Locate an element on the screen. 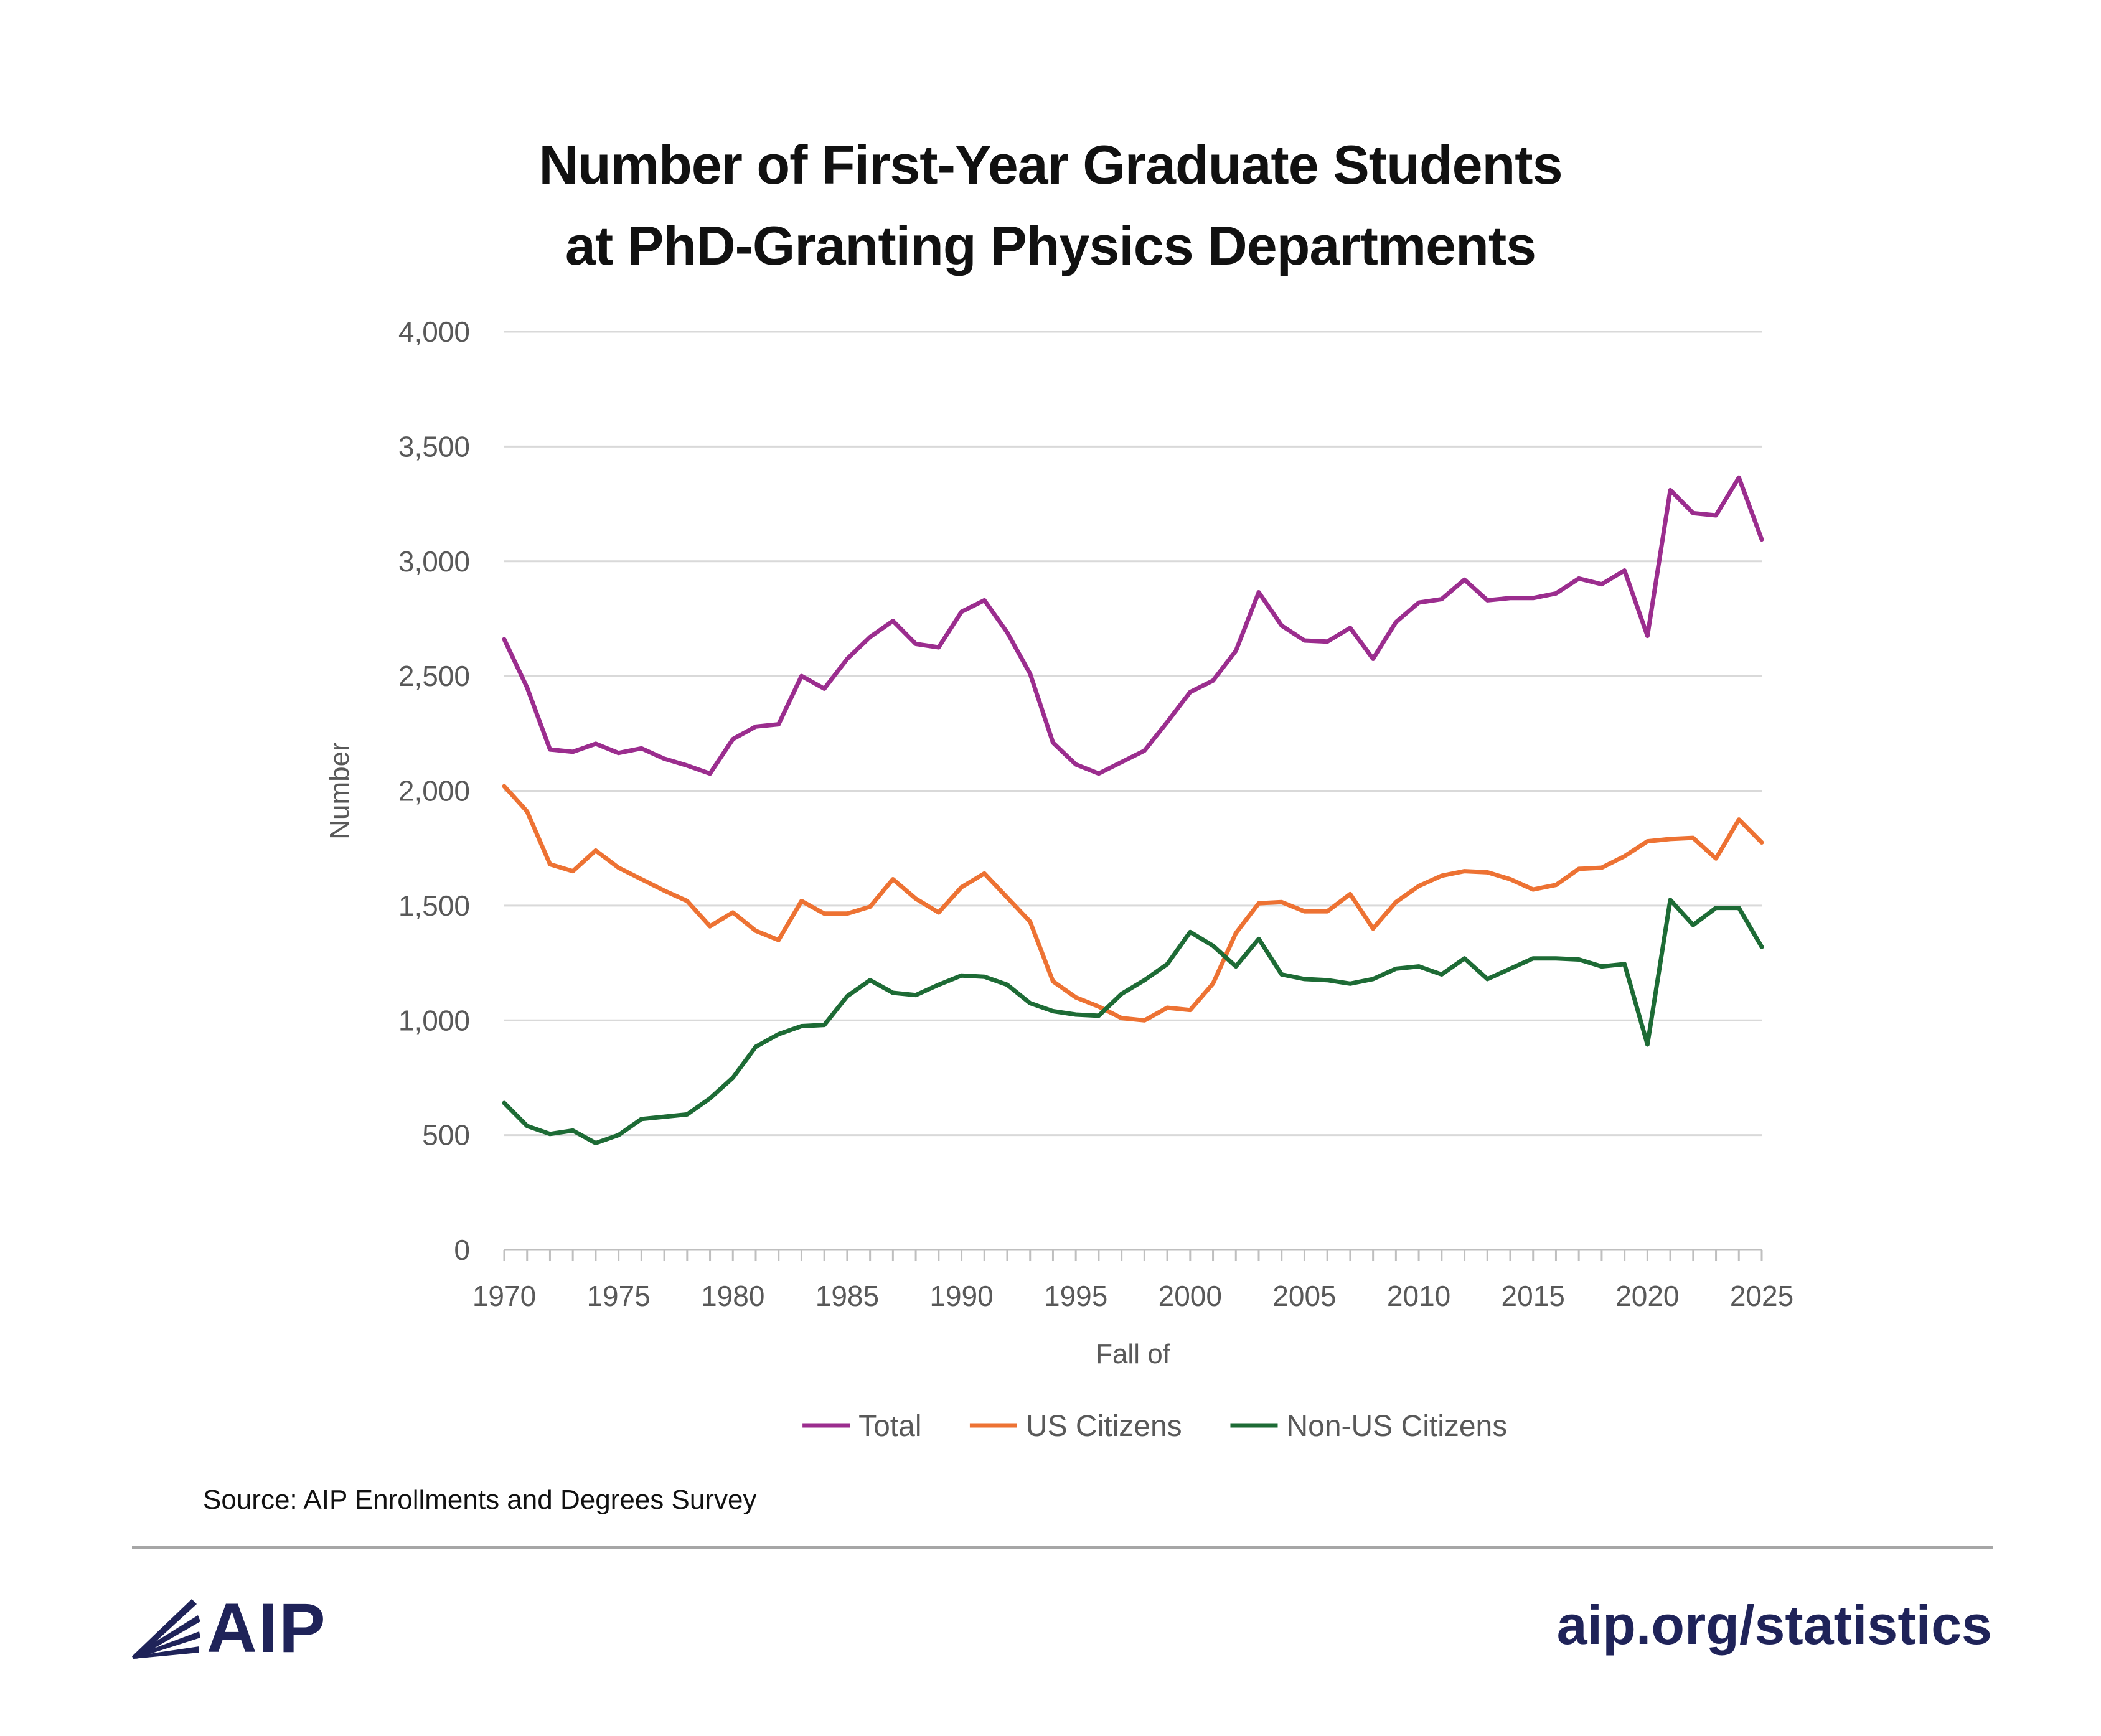 The height and width of the screenshot is (1736, 2101). y-axis-label: Number is located at coordinates (339, 791).